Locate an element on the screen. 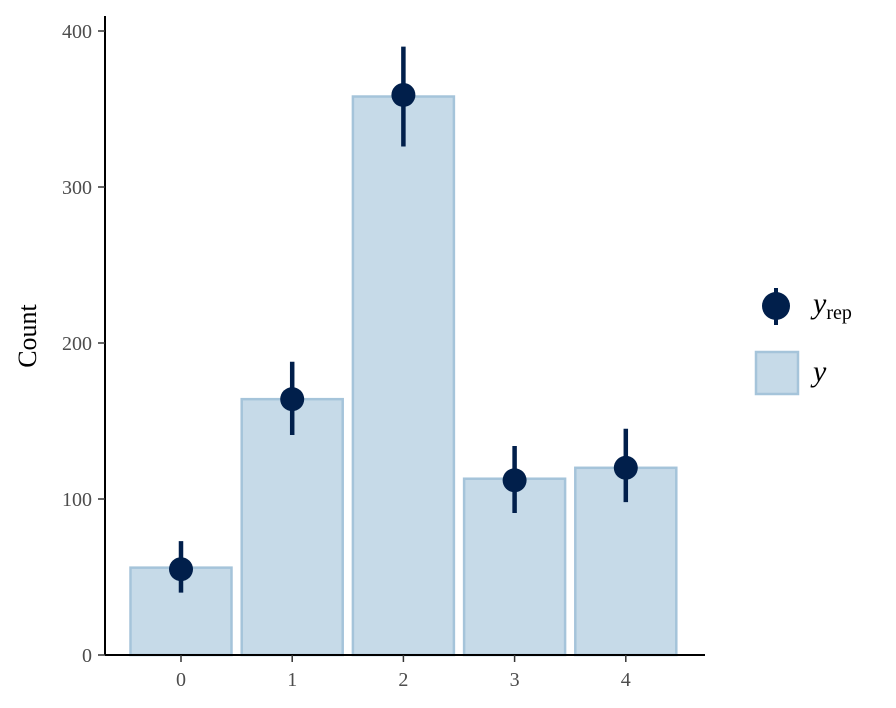 The width and height of the screenshot is (896, 708). legend-item-y: y is located at coordinates (790, 373).